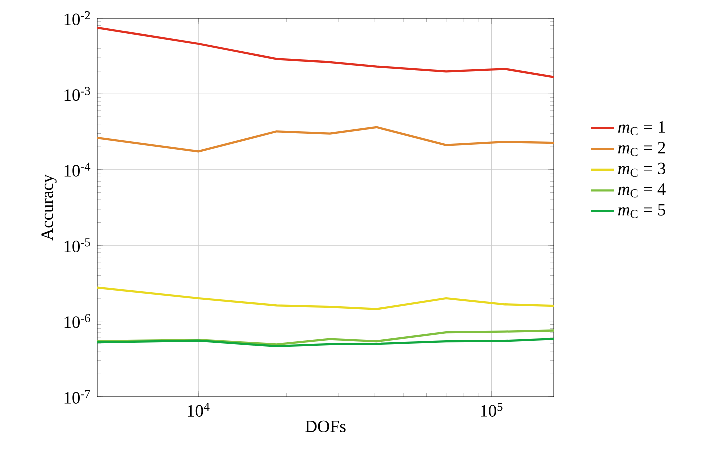  I want to click on y-tick-label: 10$^{-4}$, so click(77, 169).